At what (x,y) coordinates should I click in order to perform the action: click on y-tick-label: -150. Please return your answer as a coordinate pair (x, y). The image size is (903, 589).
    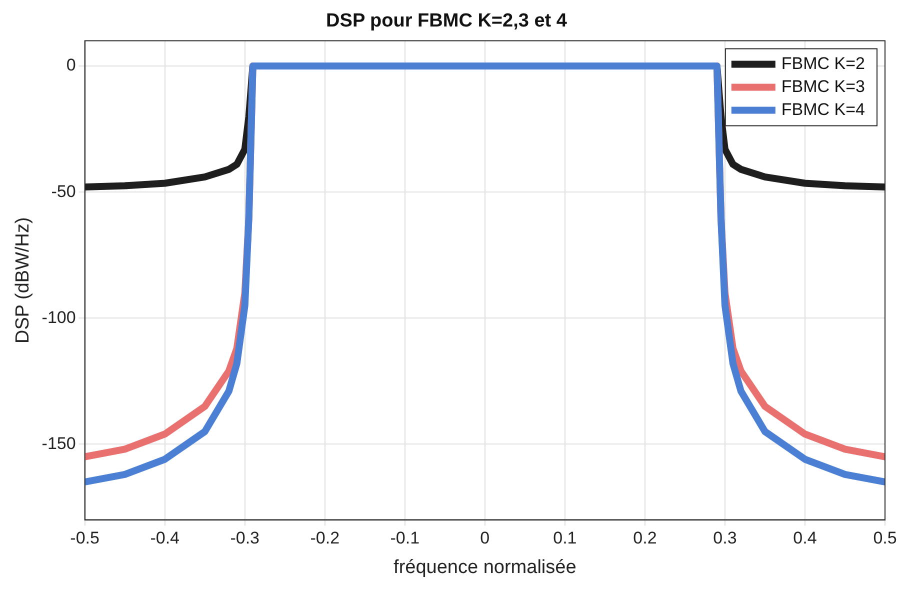
    Looking at the image, I should click on (59, 443).